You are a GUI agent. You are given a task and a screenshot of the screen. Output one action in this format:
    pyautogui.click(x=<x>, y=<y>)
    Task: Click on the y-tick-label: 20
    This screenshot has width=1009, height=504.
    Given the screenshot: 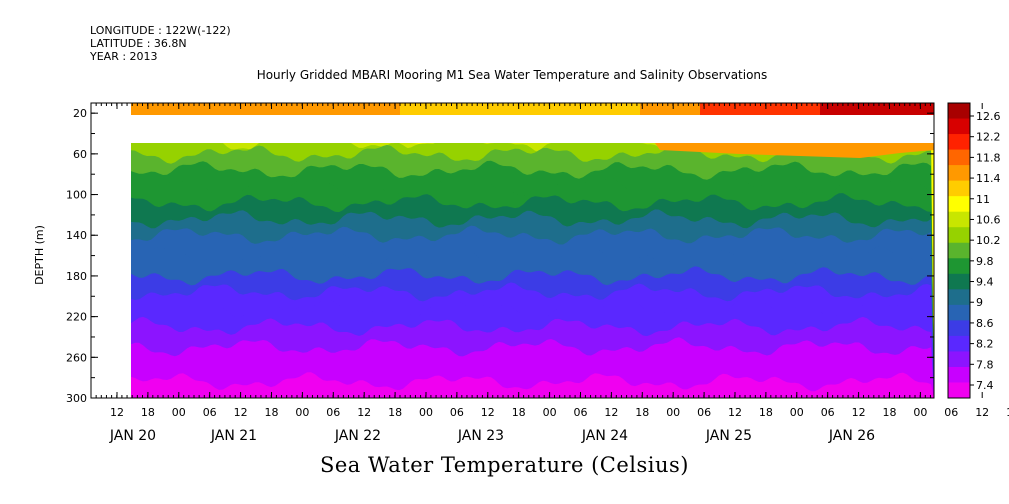 What is the action you would take?
    pyautogui.click(x=80, y=113)
    